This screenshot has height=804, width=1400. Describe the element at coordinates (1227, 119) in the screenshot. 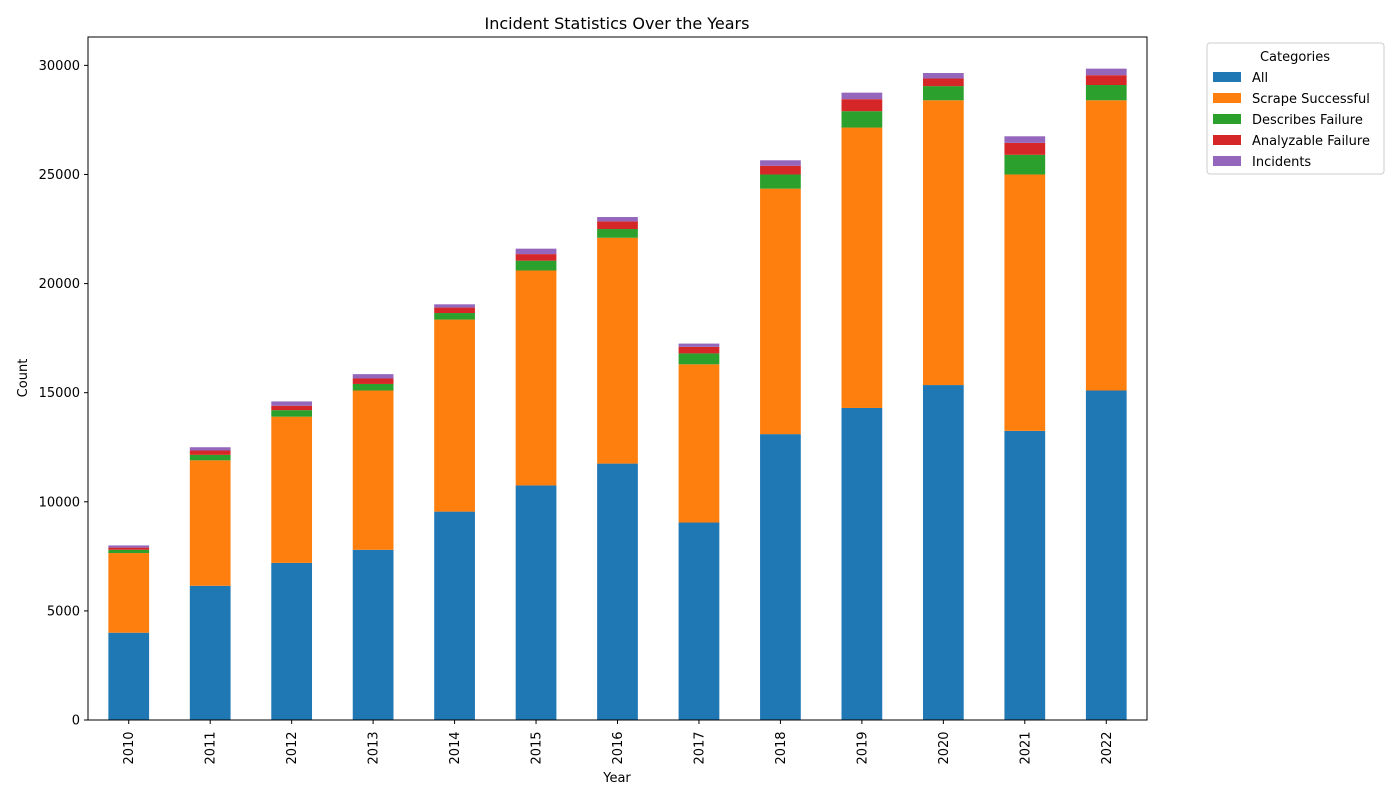

I see `legend-swatch-describes-failure` at that location.